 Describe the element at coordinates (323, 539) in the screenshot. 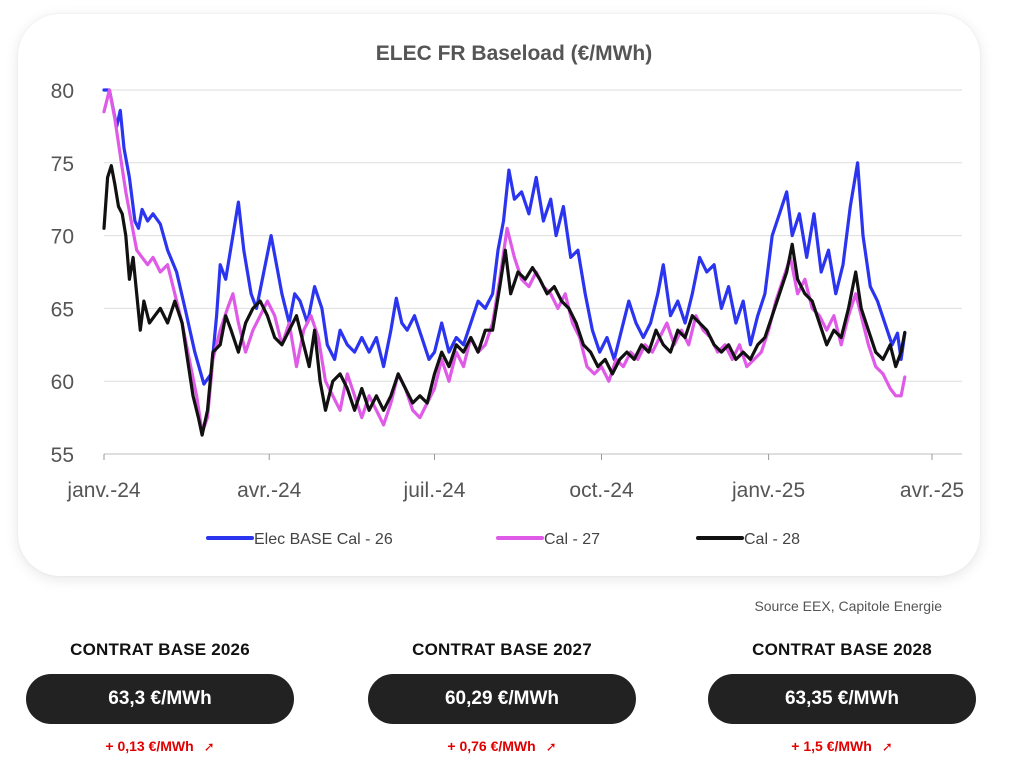

I see `legend-label: Elec BASE Cal - 26` at that location.